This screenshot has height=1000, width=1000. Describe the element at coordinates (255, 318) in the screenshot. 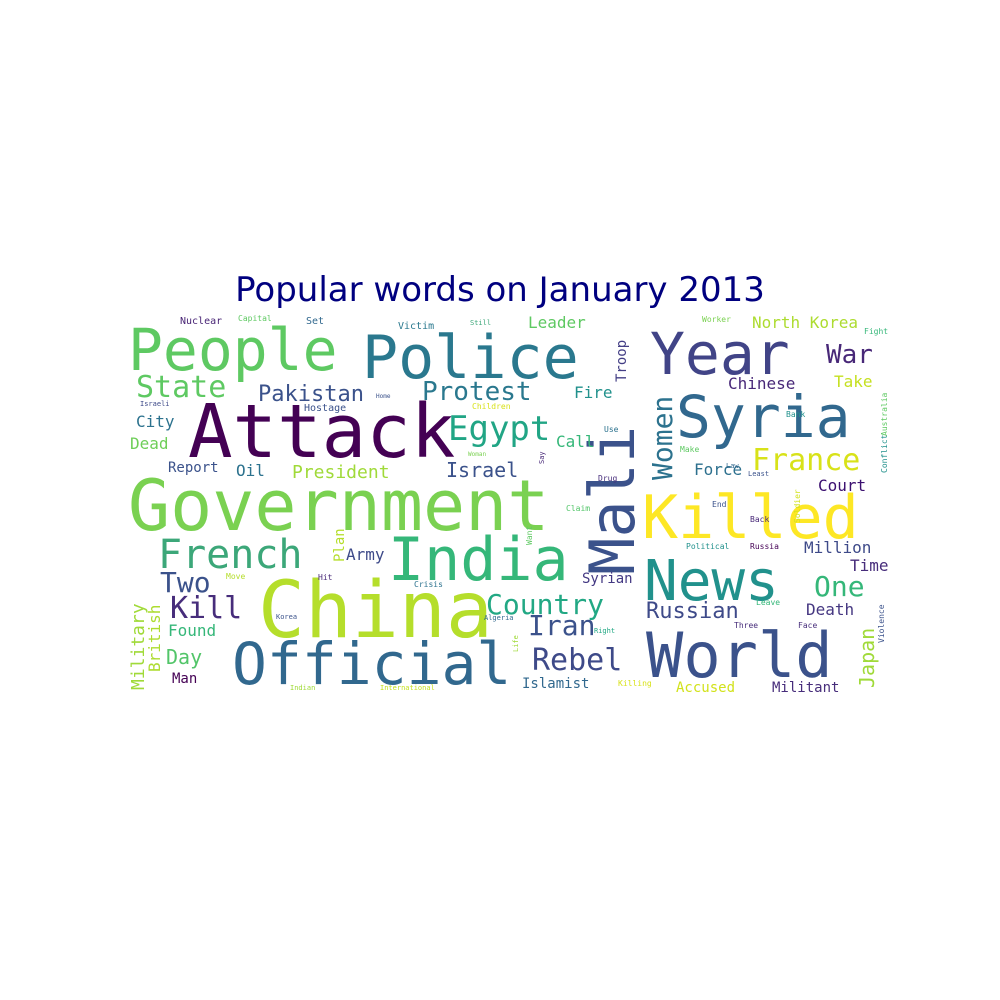

I see `word-capital: Capital` at that location.